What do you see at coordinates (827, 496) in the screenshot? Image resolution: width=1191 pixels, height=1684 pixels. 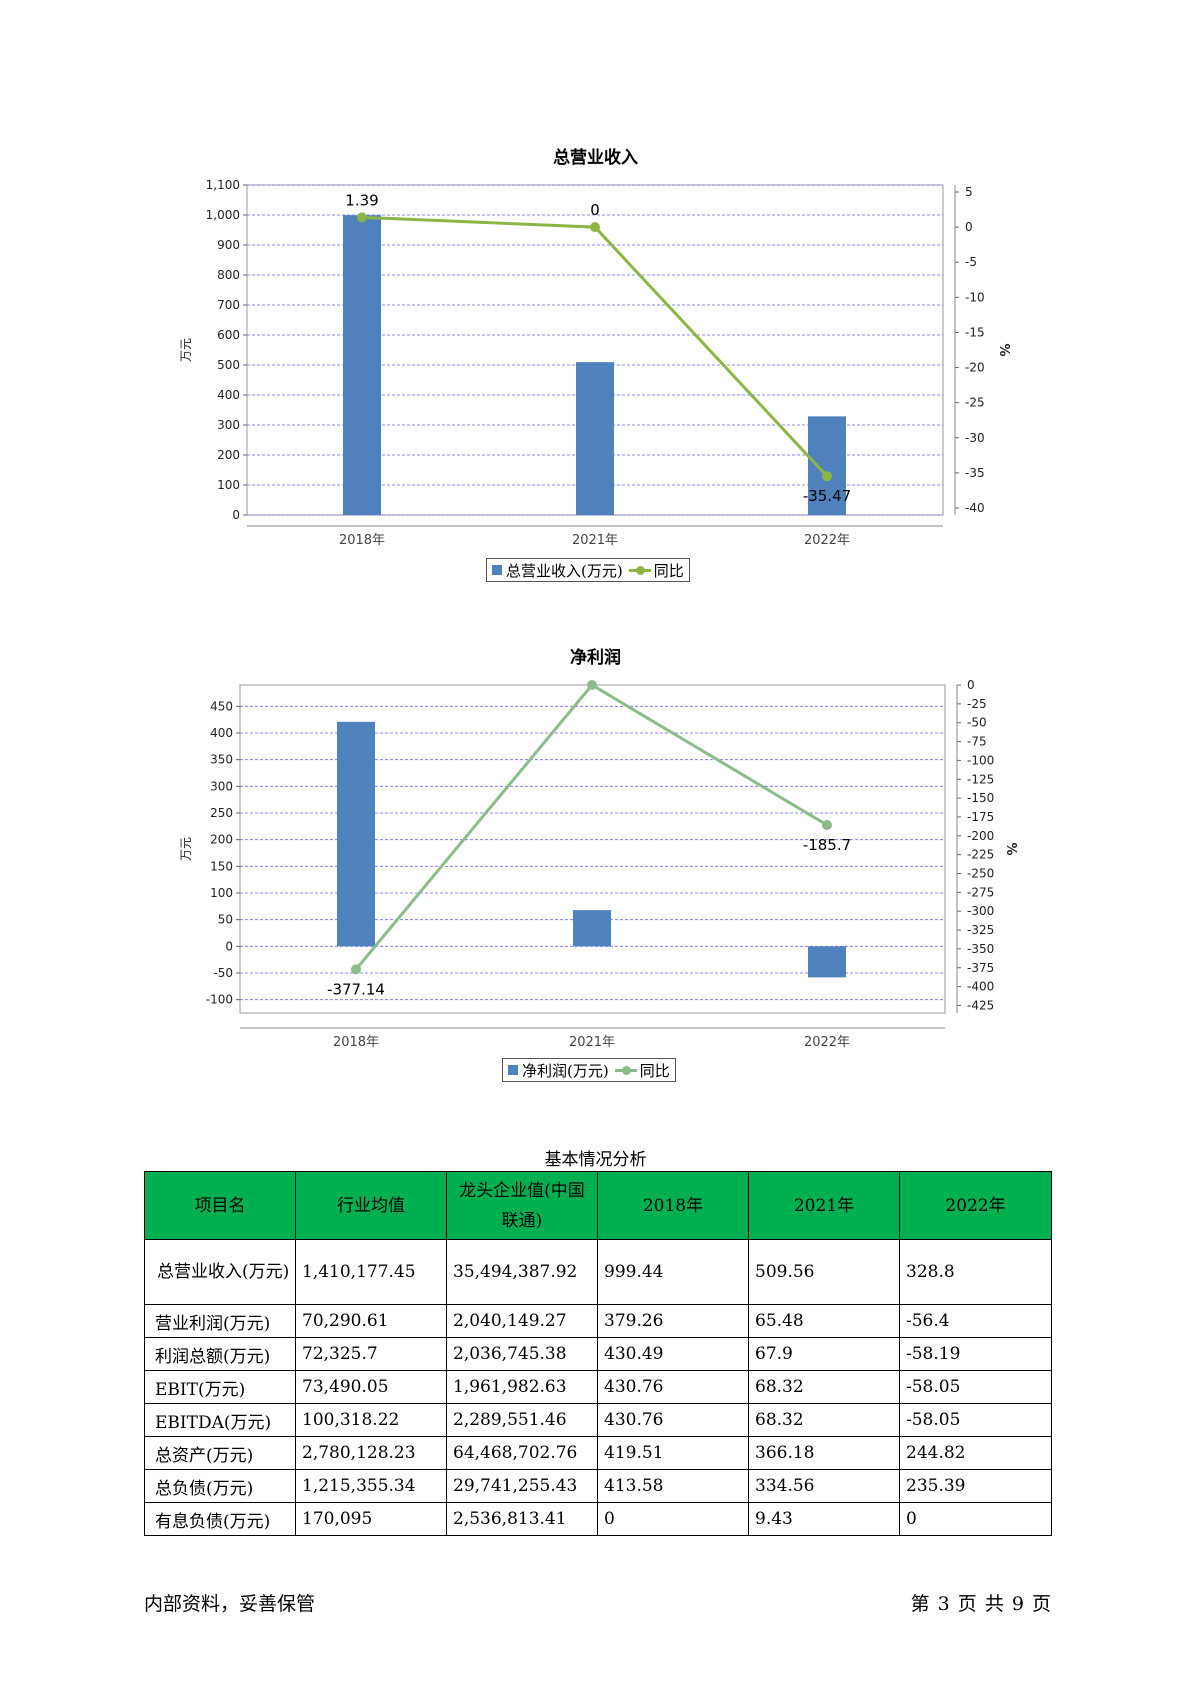 I see `data-label: -35.47` at bounding box center [827, 496].